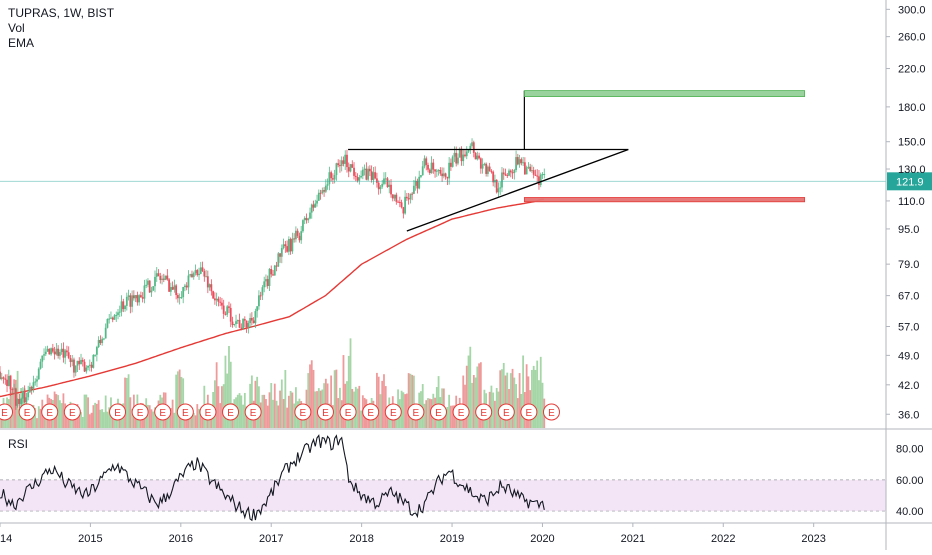 The width and height of the screenshot is (932, 555). Describe the element at coordinates (517, 190) in the screenshot. I see `triangle-support-line` at that location.